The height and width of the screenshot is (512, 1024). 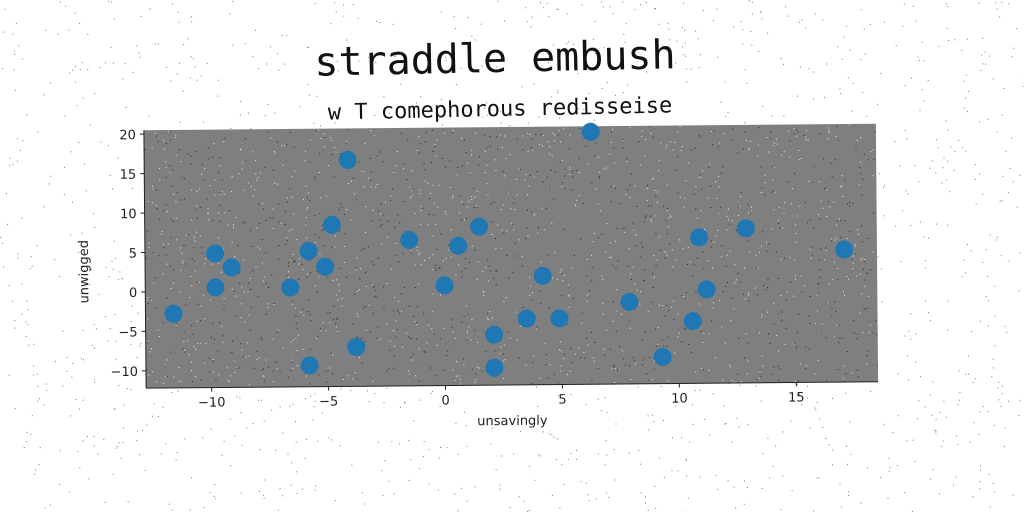 I want to click on y-tick-label: 10, so click(x=128, y=214).